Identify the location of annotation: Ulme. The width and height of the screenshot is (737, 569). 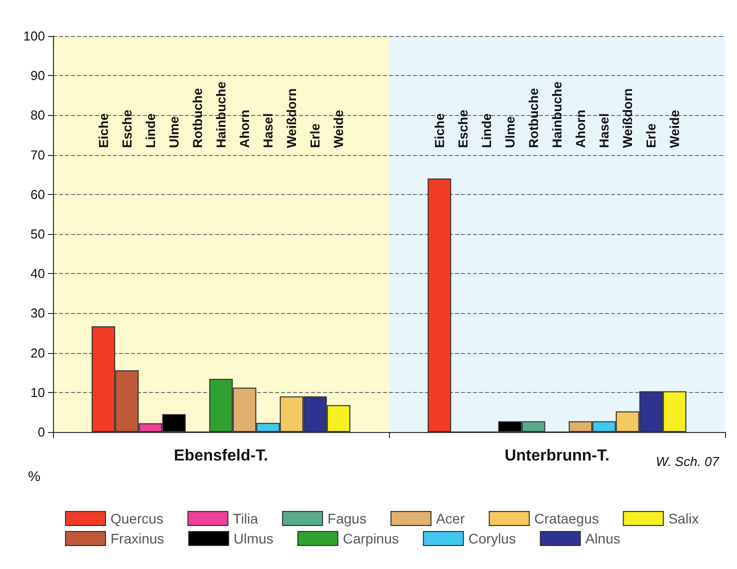
(174, 132).